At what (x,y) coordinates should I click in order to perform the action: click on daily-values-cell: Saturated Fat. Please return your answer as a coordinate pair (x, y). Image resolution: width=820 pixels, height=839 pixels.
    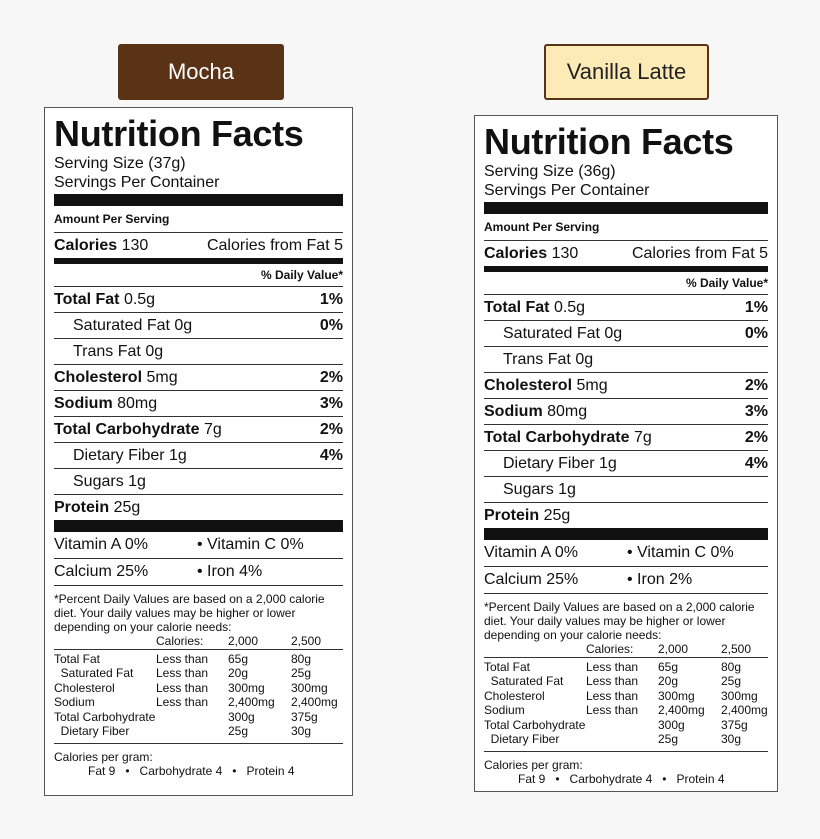
    Looking at the image, I should click on (524, 681).